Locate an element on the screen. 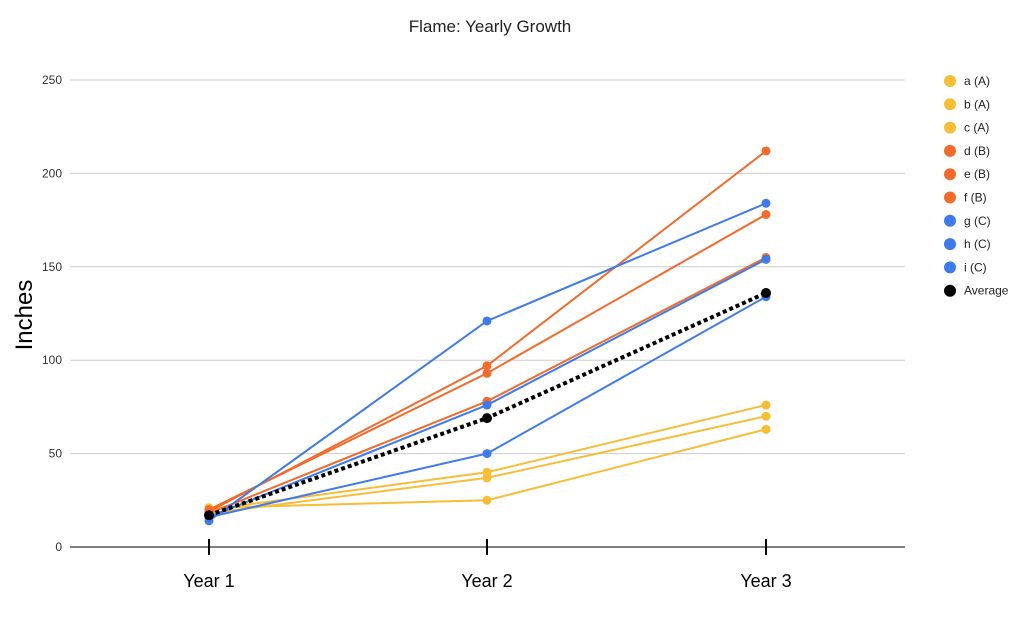 The width and height of the screenshot is (1031, 626). legend-item: c (A) is located at coordinates (966, 128).